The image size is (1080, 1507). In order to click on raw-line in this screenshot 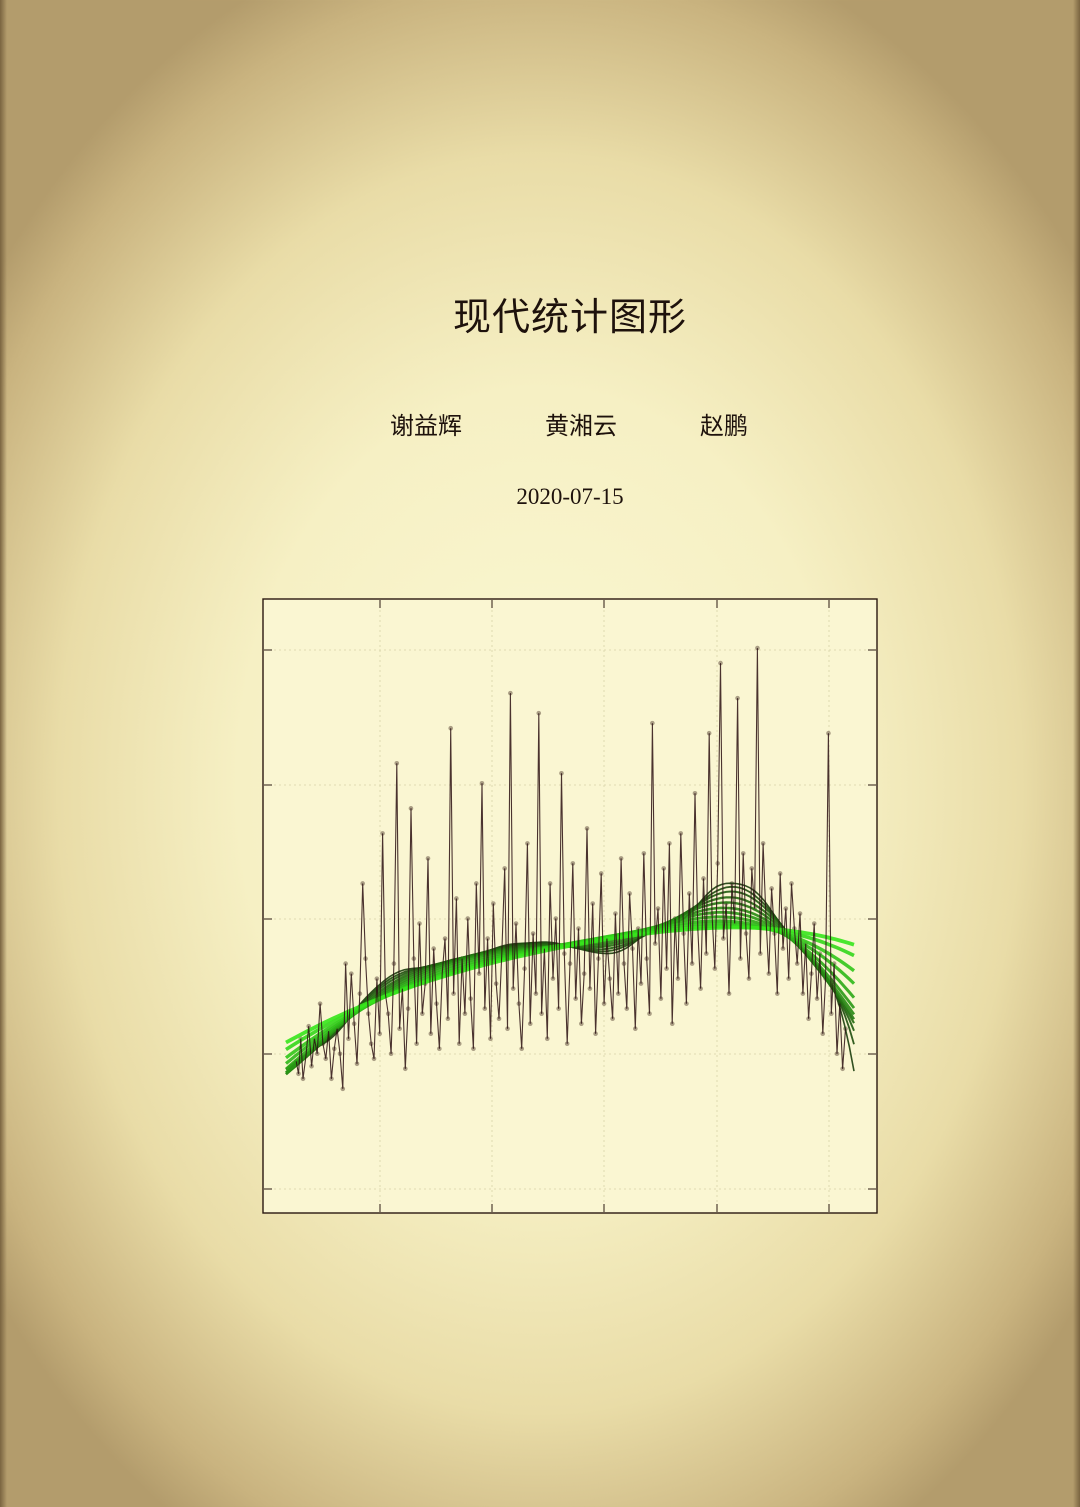, I will do `click(571, 868)`.